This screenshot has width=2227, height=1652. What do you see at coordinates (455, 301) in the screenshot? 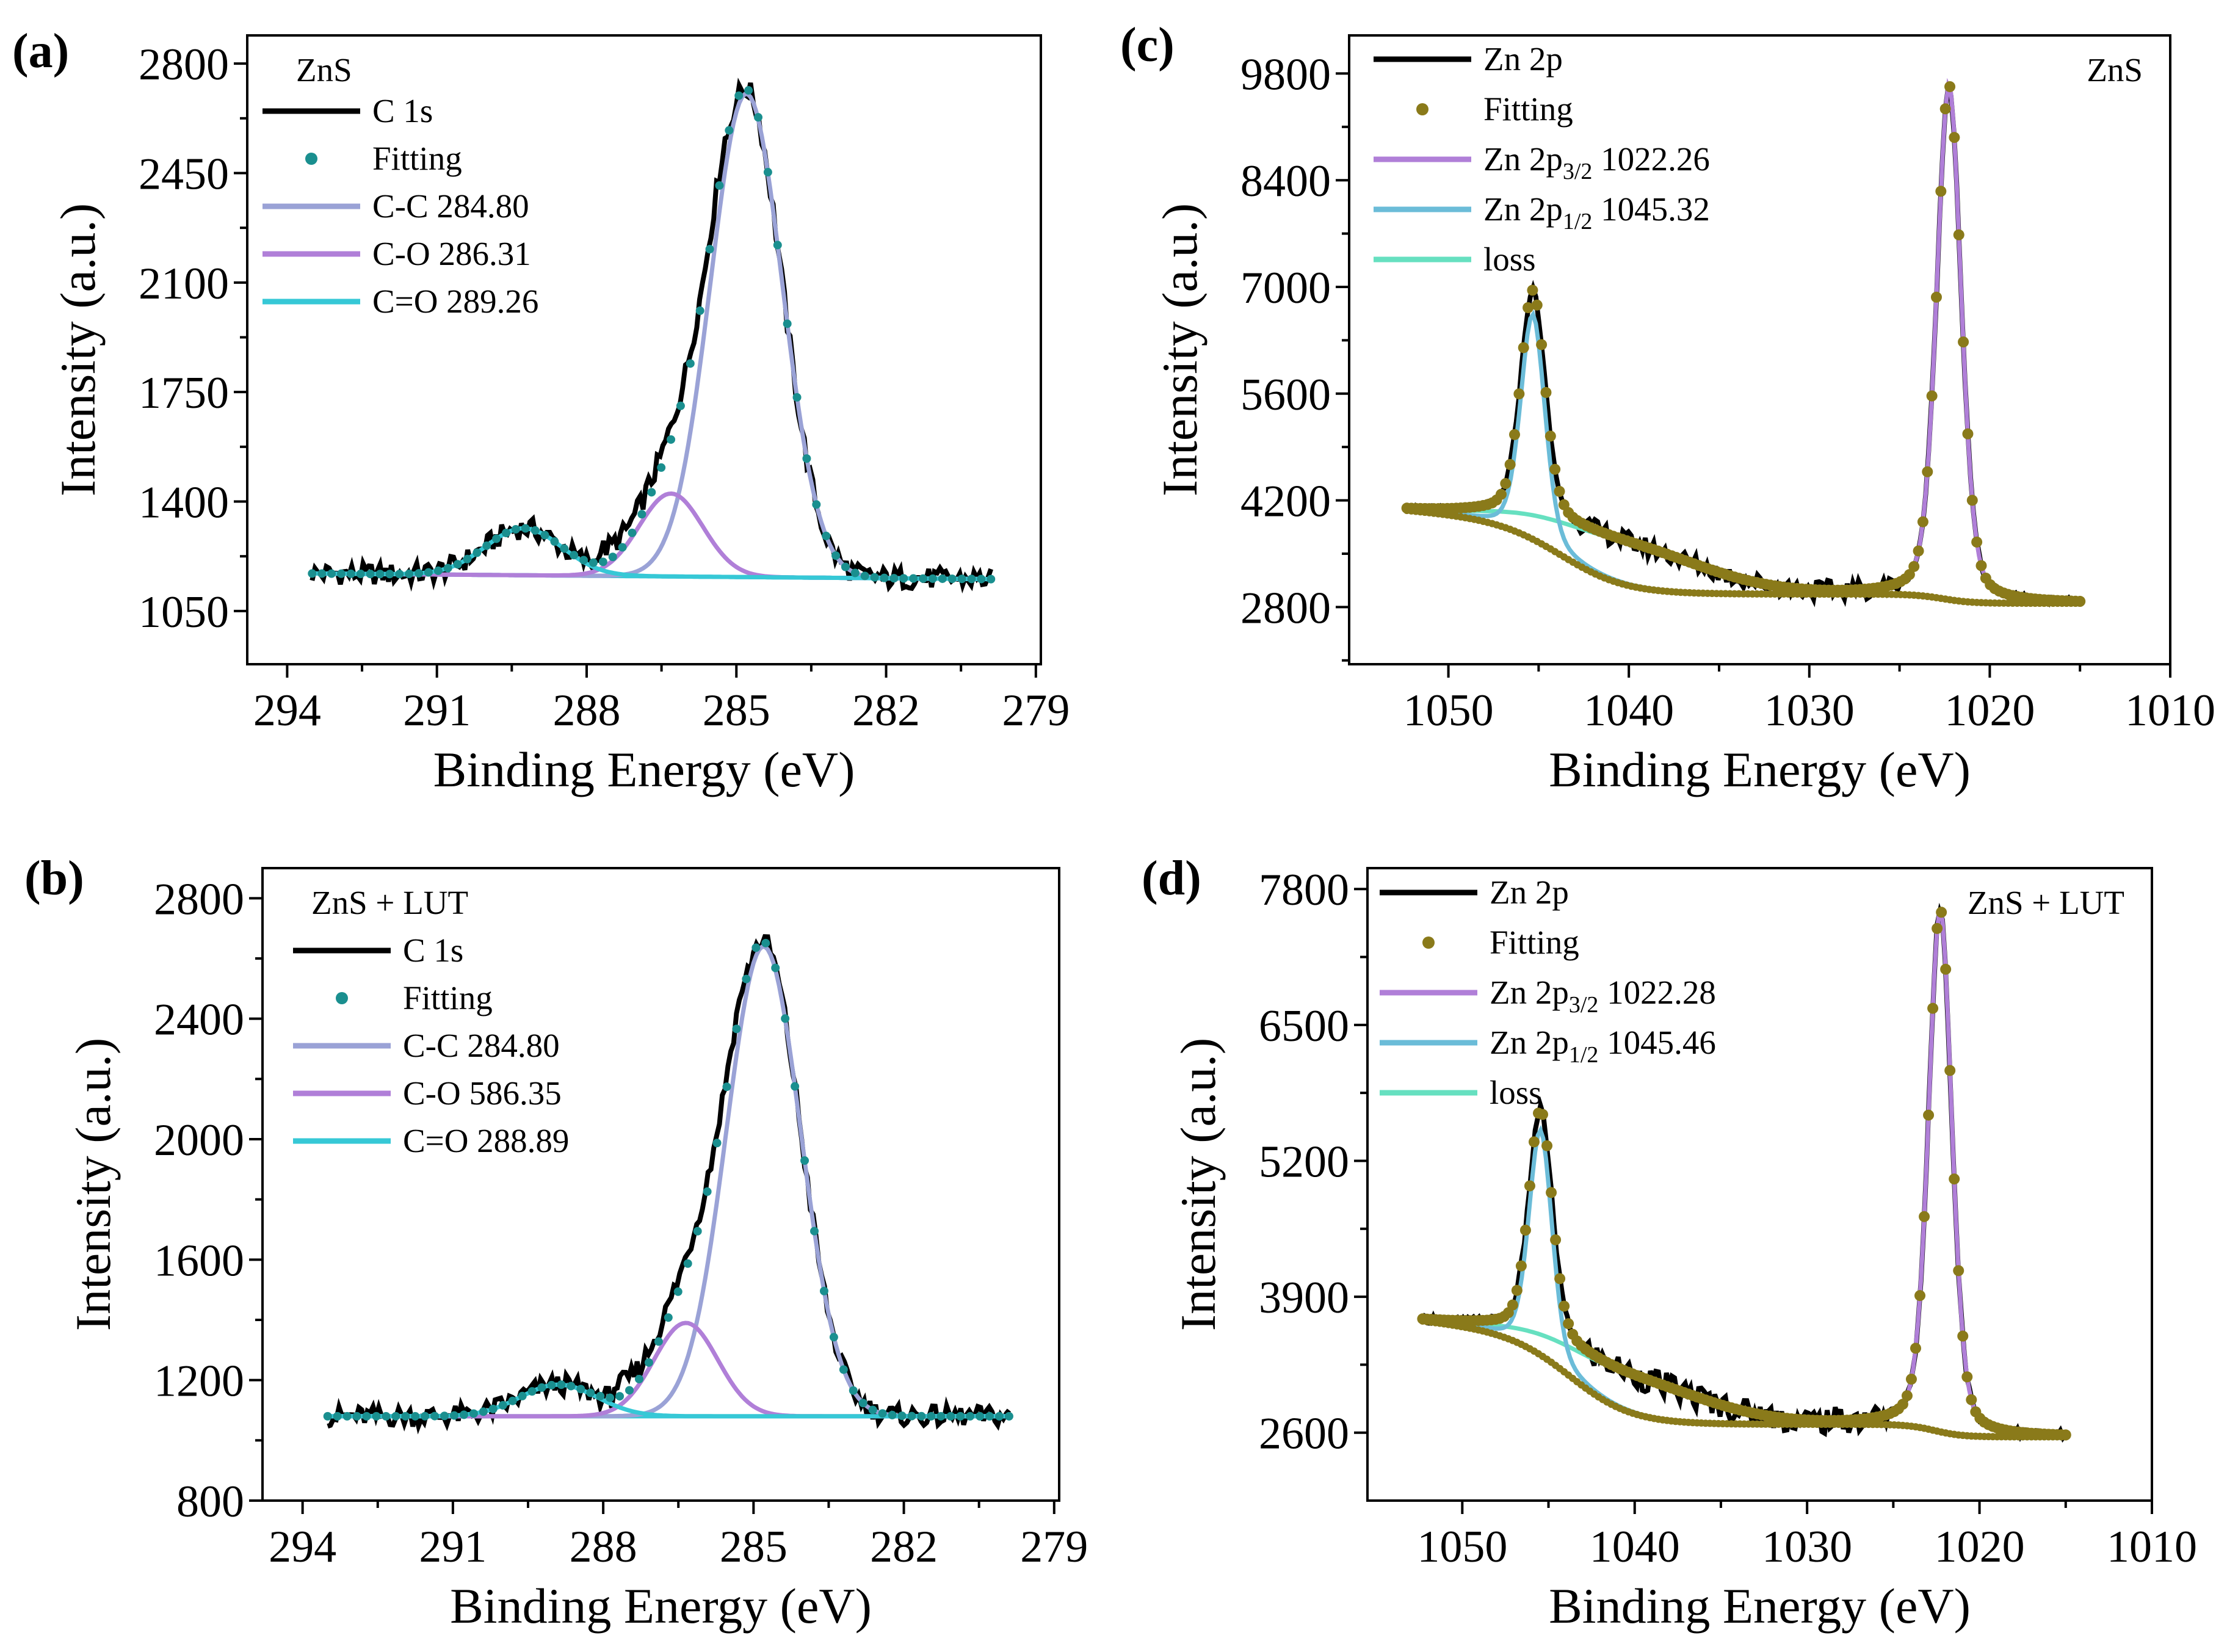
I see `legend-label: C=O 289.26` at bounding box center [455, 301].